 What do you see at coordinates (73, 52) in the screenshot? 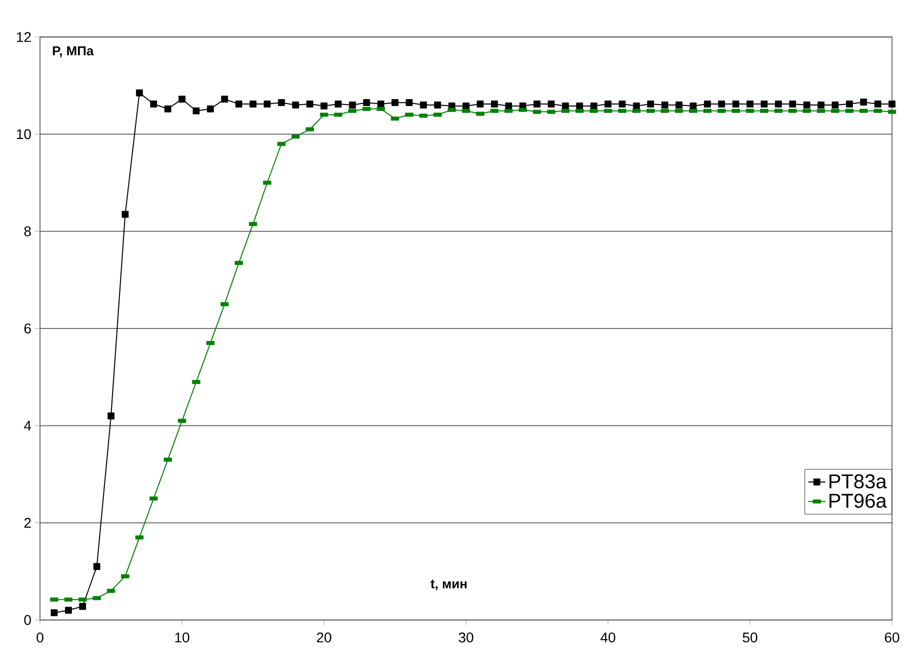
I see `y-axis-title: P, МПа` at bounding box center [73, 52].